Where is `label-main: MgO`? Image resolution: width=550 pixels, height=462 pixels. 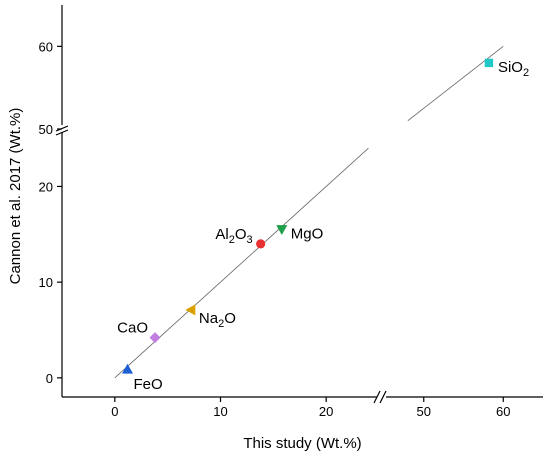 label-main: MgO is located at coordinates (307, 234).